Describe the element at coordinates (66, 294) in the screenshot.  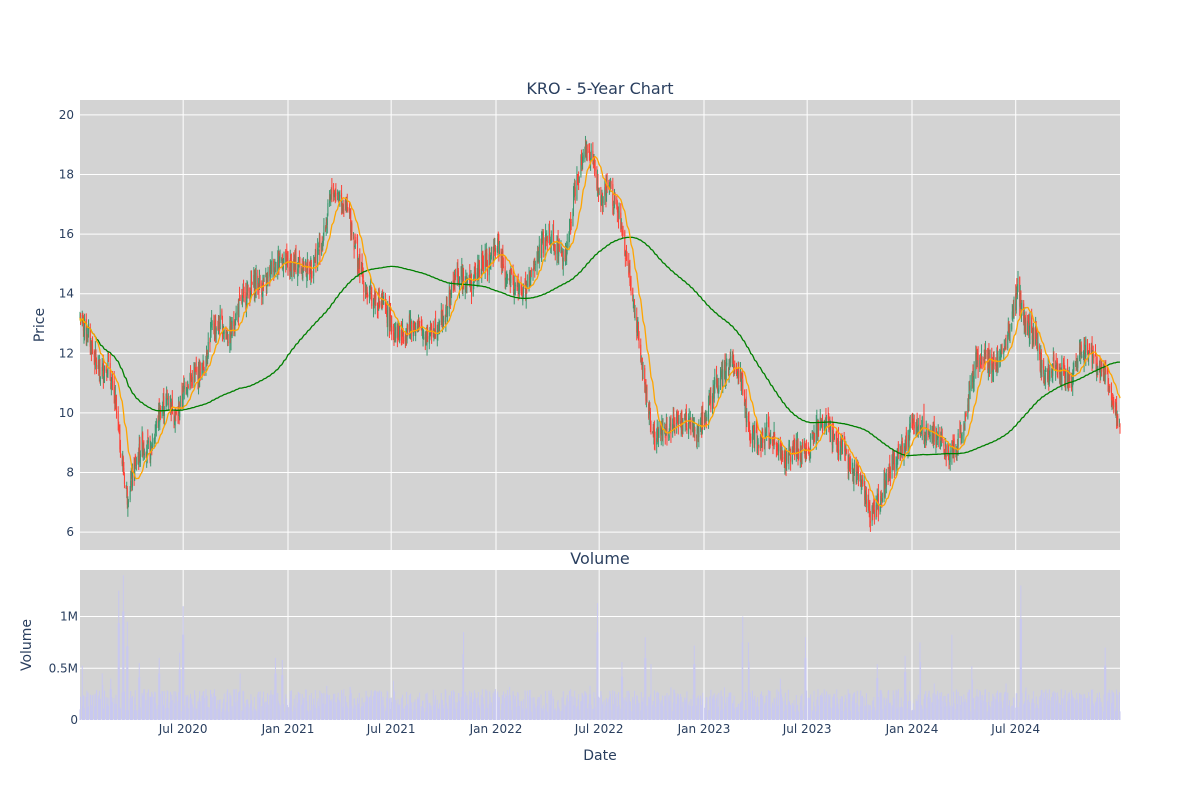
I see `price-y-tick-label: 14` at that location.